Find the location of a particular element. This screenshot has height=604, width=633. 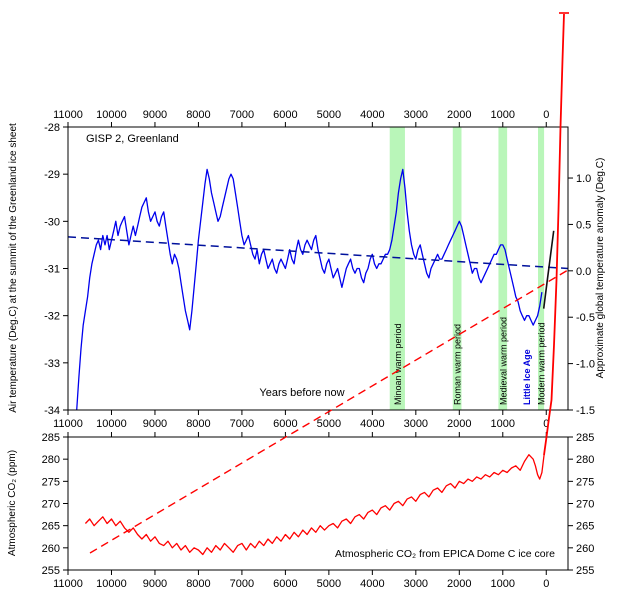

svg-text: 0.5 is located at coordinates (583, 225).